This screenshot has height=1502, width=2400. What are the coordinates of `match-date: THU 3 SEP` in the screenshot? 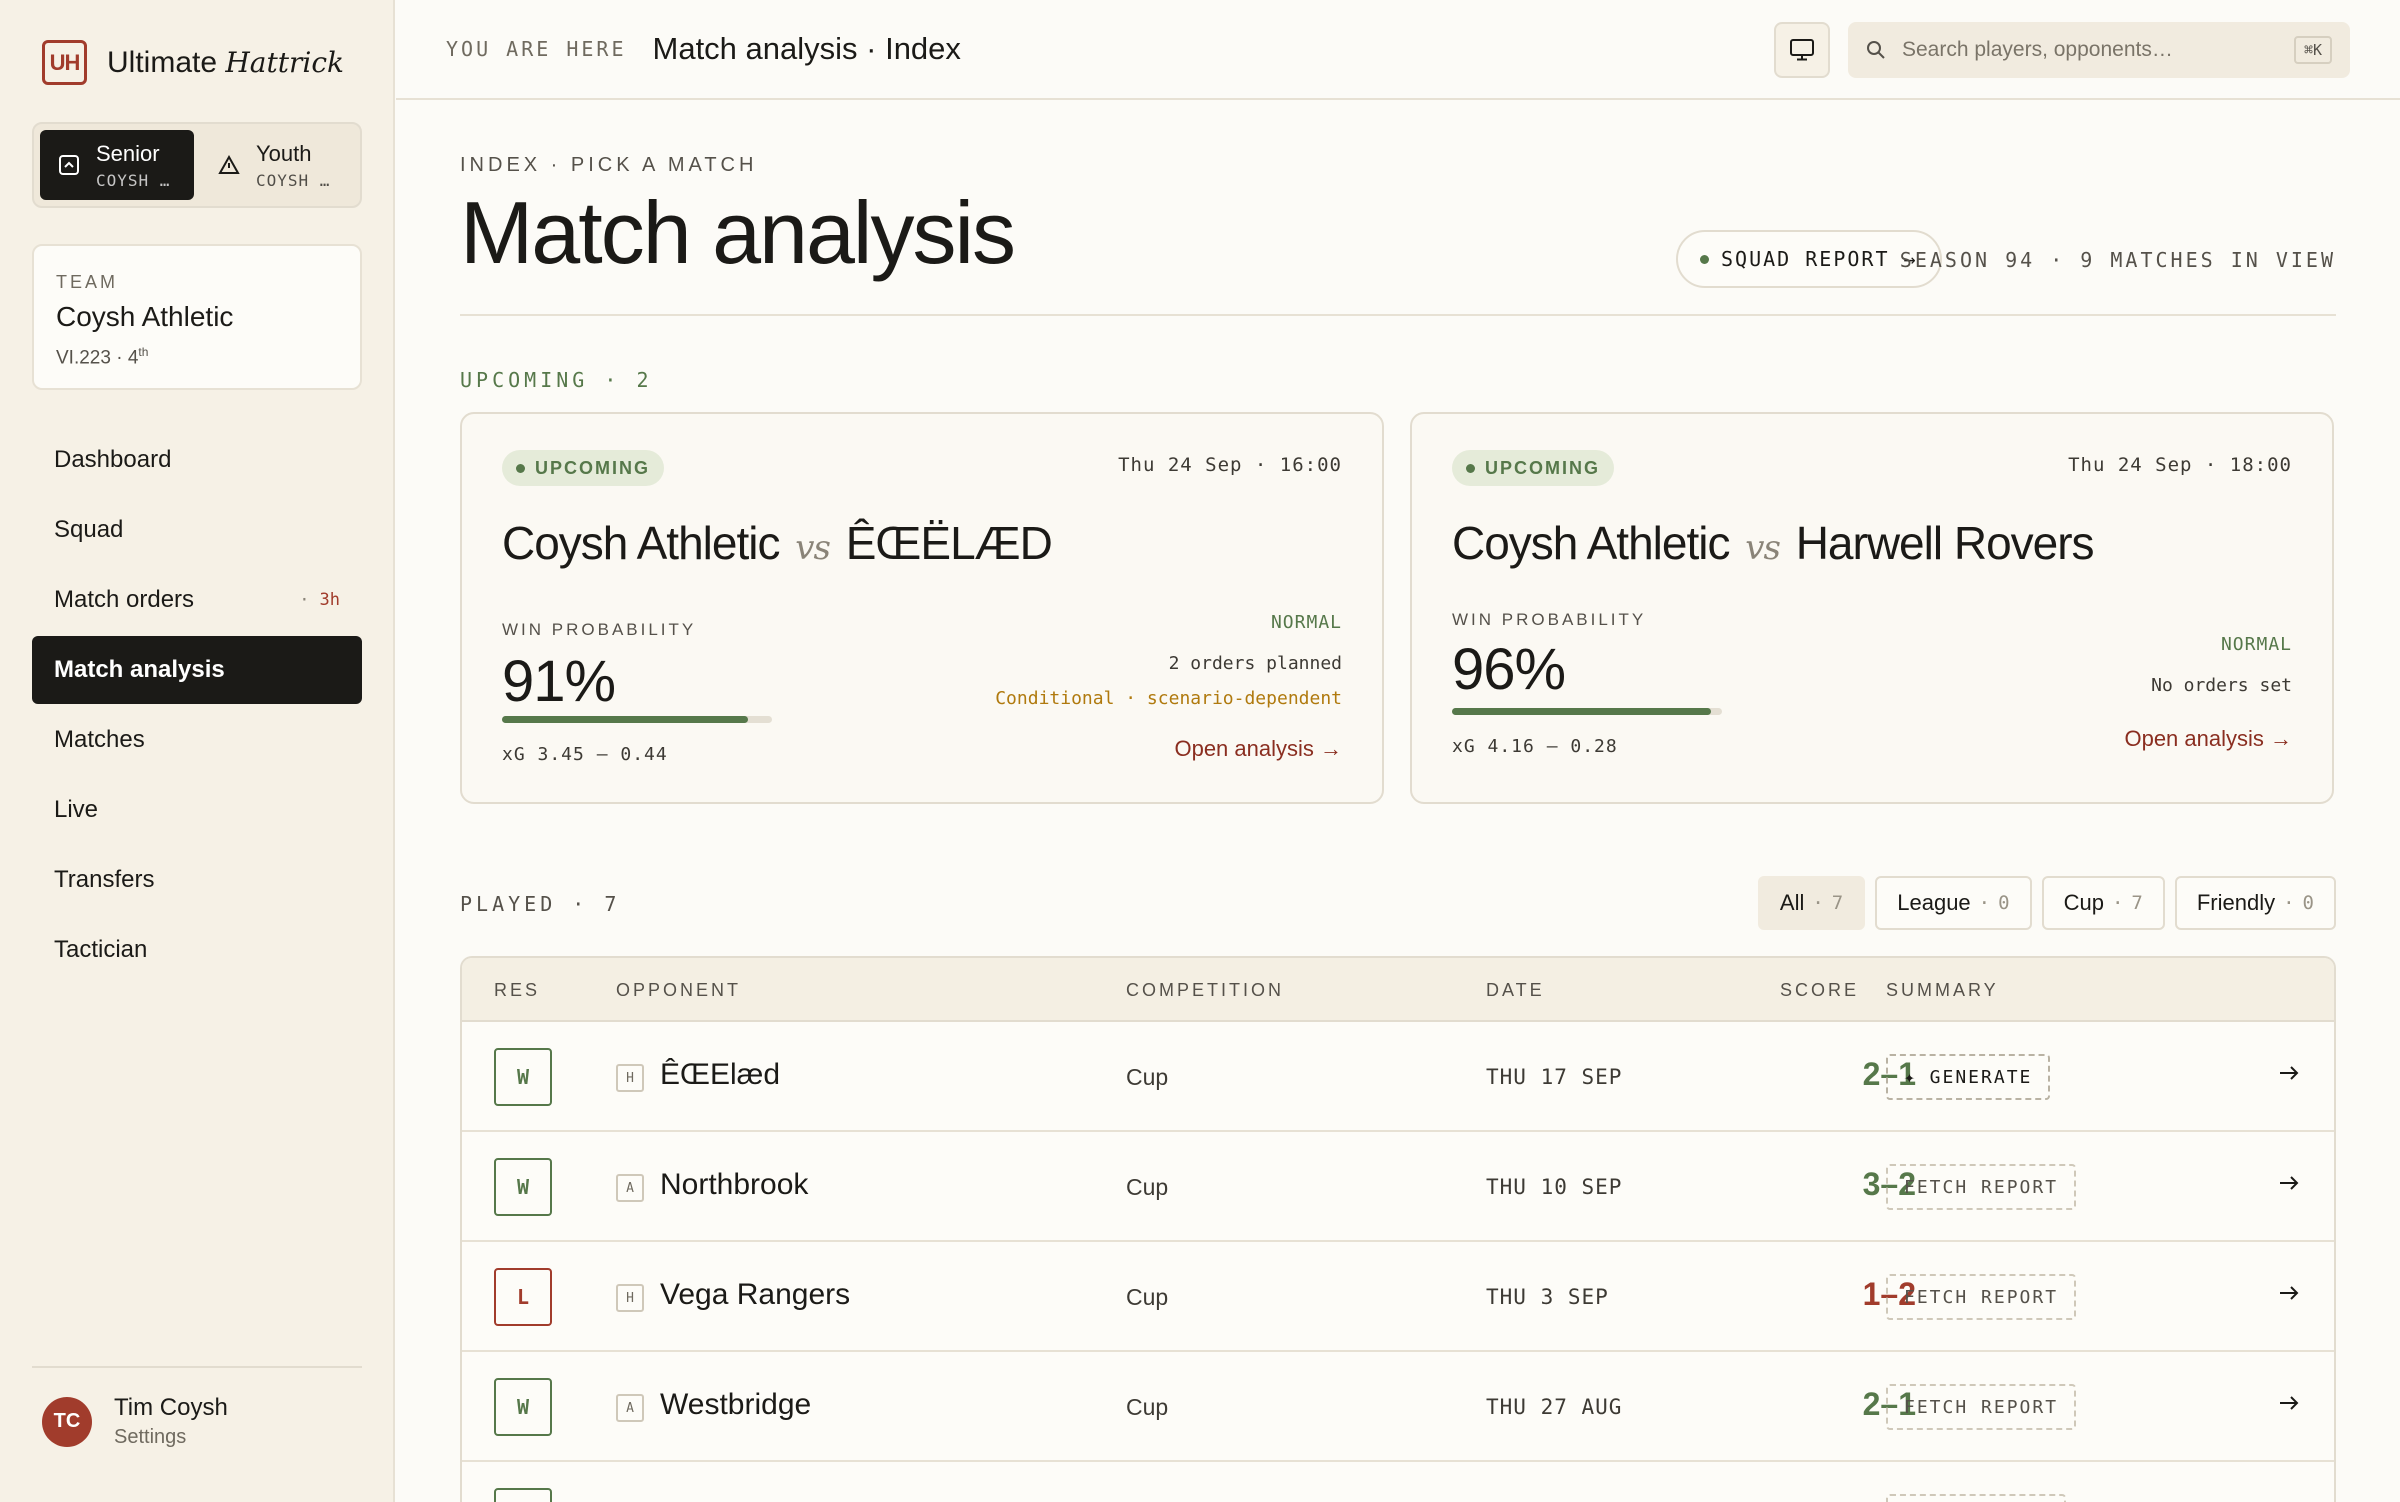 It's located at (1547, 1297).